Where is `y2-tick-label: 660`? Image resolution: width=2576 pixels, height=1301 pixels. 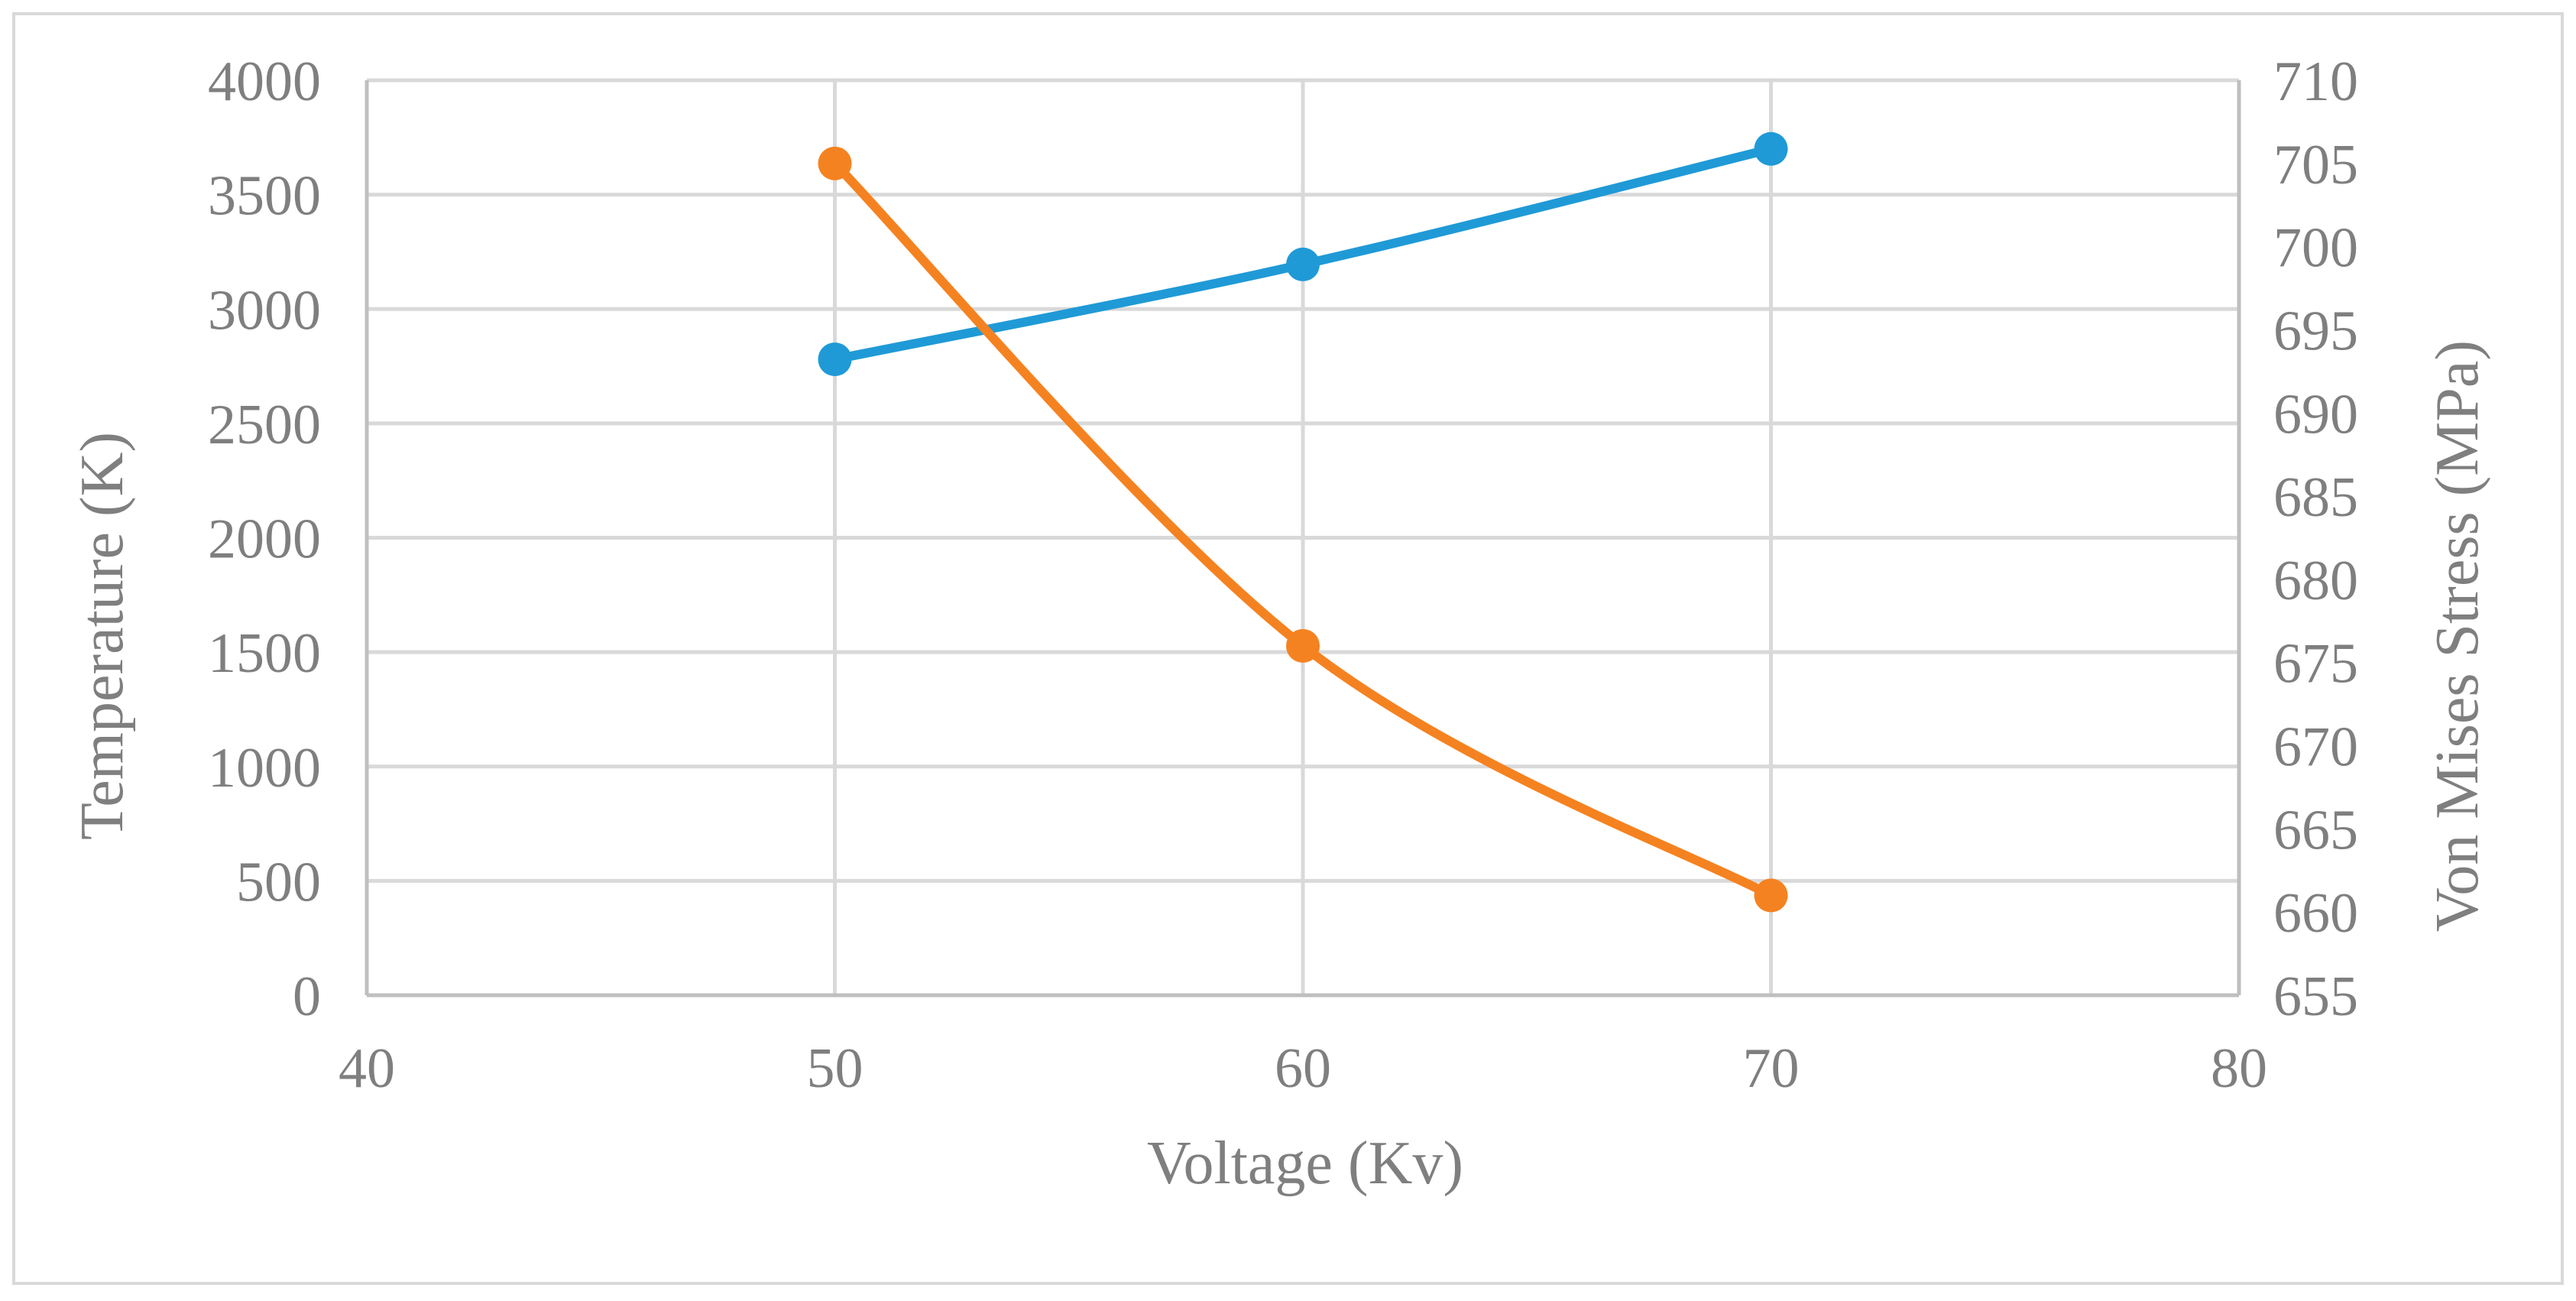
y2-tick-label: 660 is located at coordinates (2315, 913).